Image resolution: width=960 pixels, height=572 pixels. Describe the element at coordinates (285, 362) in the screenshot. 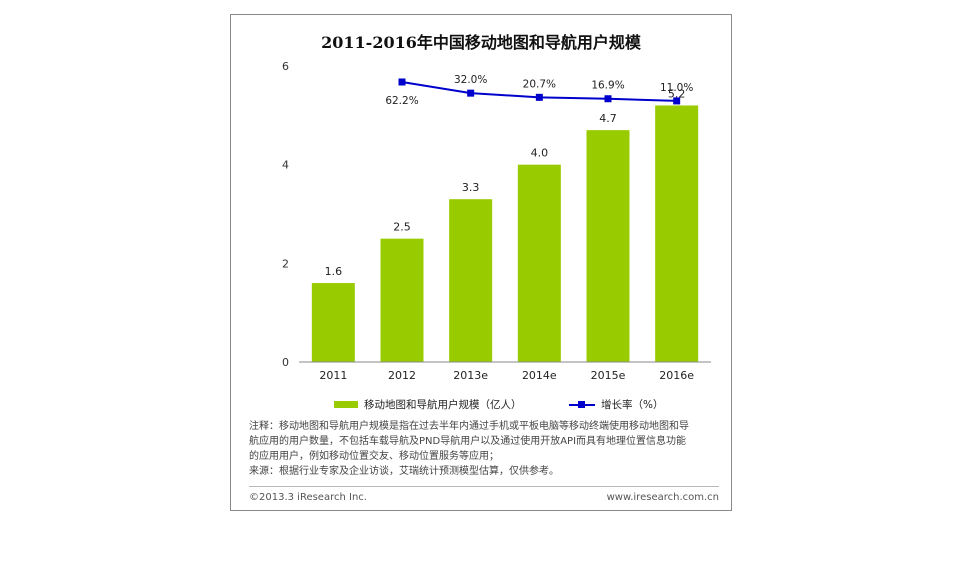

I see `y-tick-label: 0` at that location.